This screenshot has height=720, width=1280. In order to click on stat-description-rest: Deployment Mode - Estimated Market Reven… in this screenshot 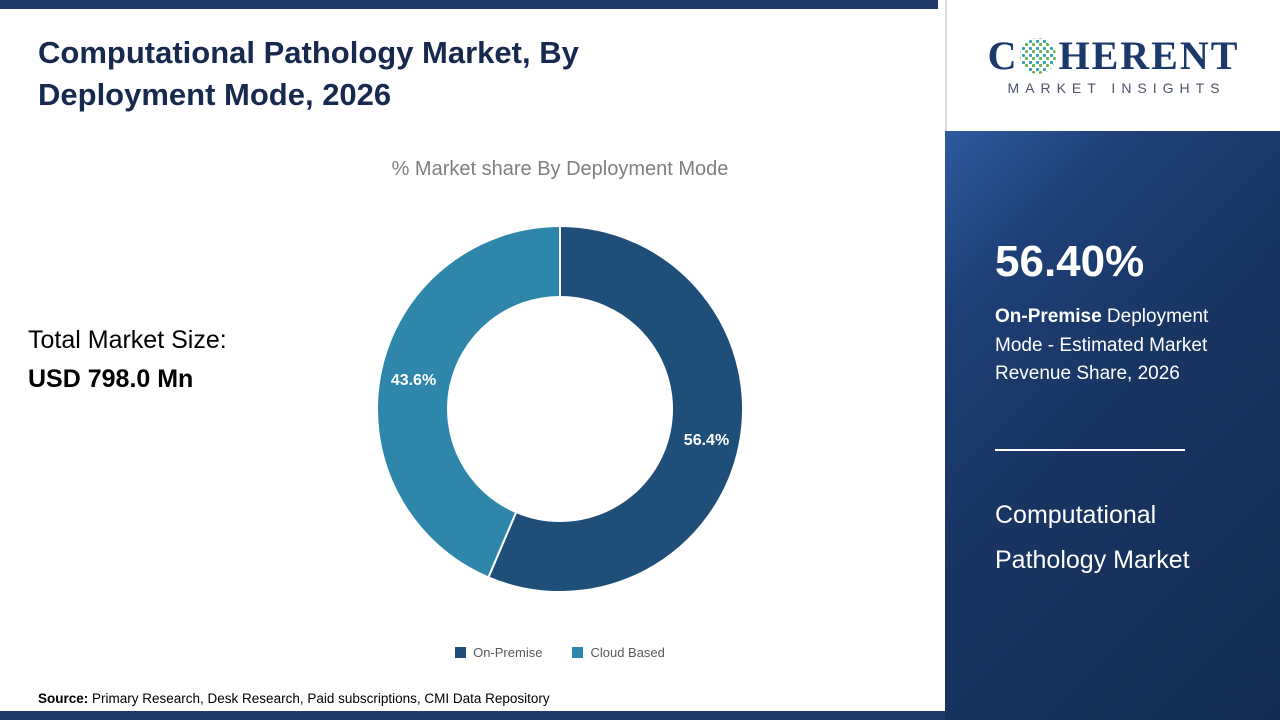, I will do `click(1102, 345)`.